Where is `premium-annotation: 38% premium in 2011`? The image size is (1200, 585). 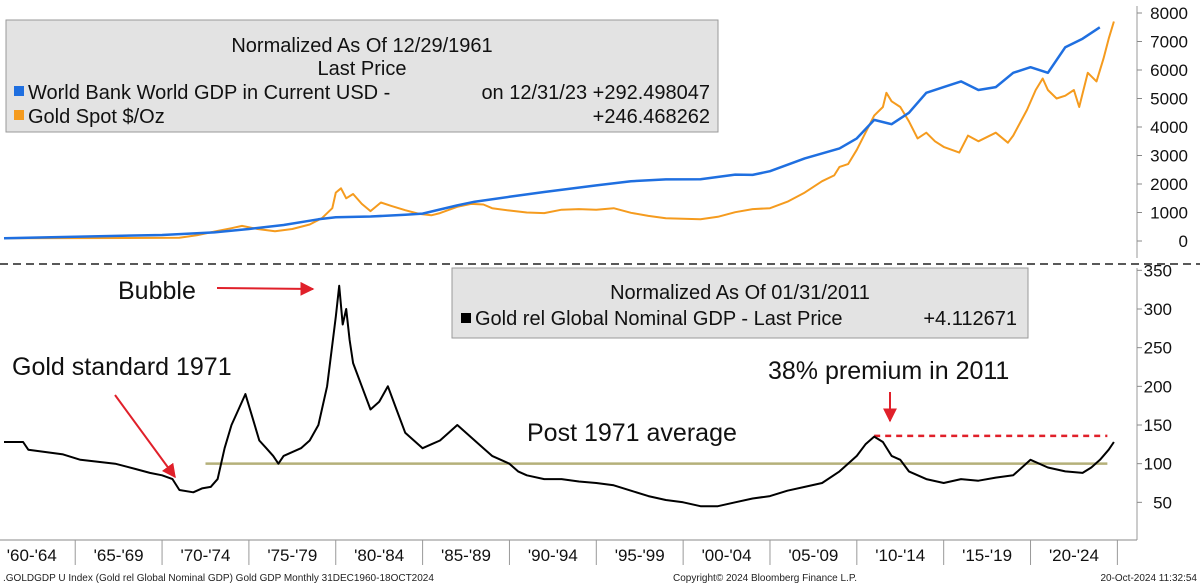 premium-annotation: 38% premium in 2011 is located at coordinates (888, 371).